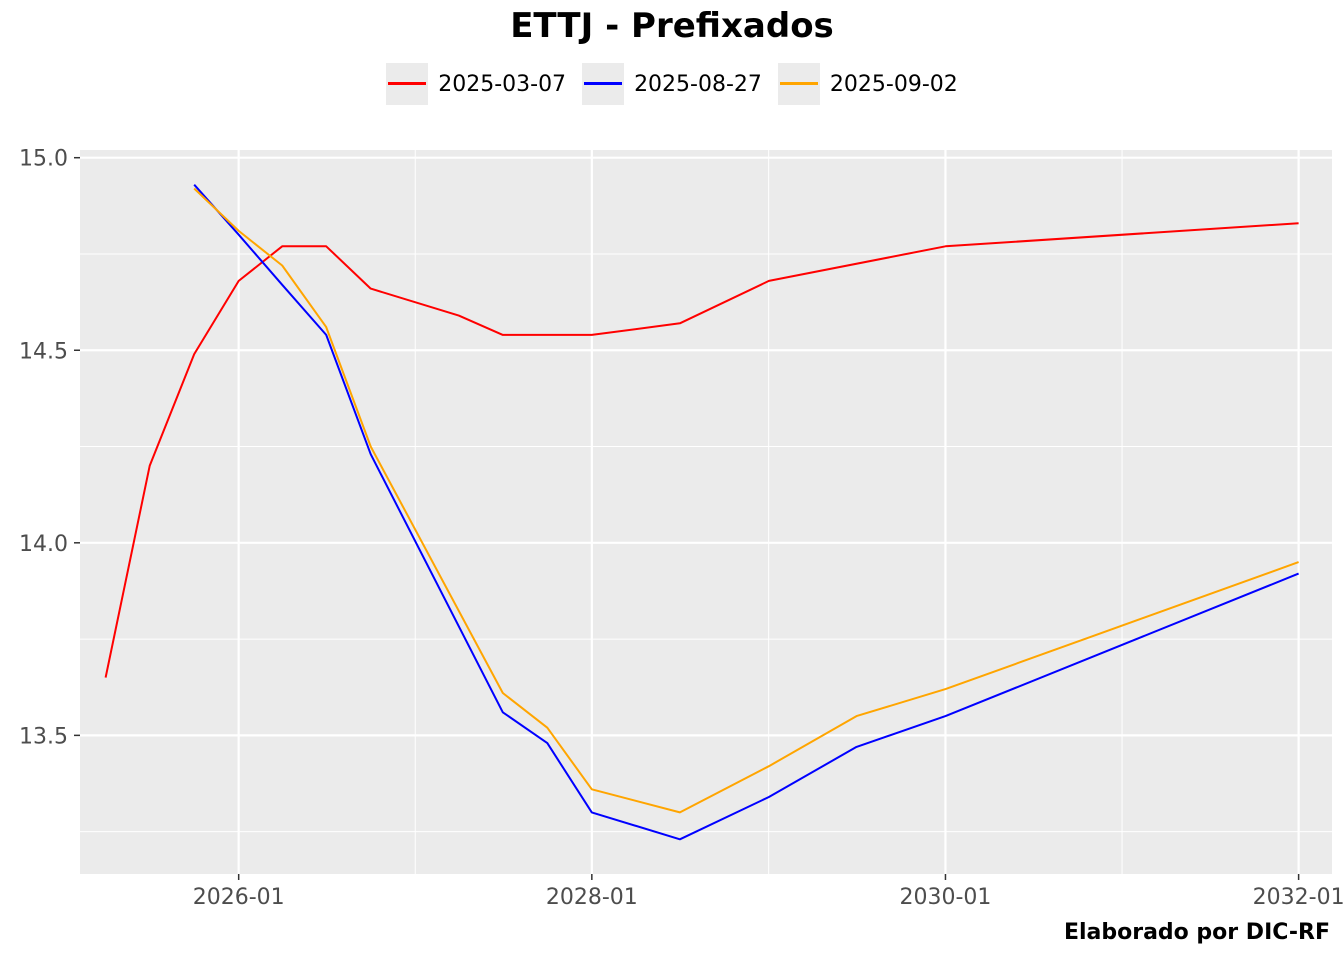 This screenshot has width=1344, height=960. What do you see at coordinates (239, 897) in the screenshot?
I see `x-tick-label: 2026-01` at bounding box center [239, 897].